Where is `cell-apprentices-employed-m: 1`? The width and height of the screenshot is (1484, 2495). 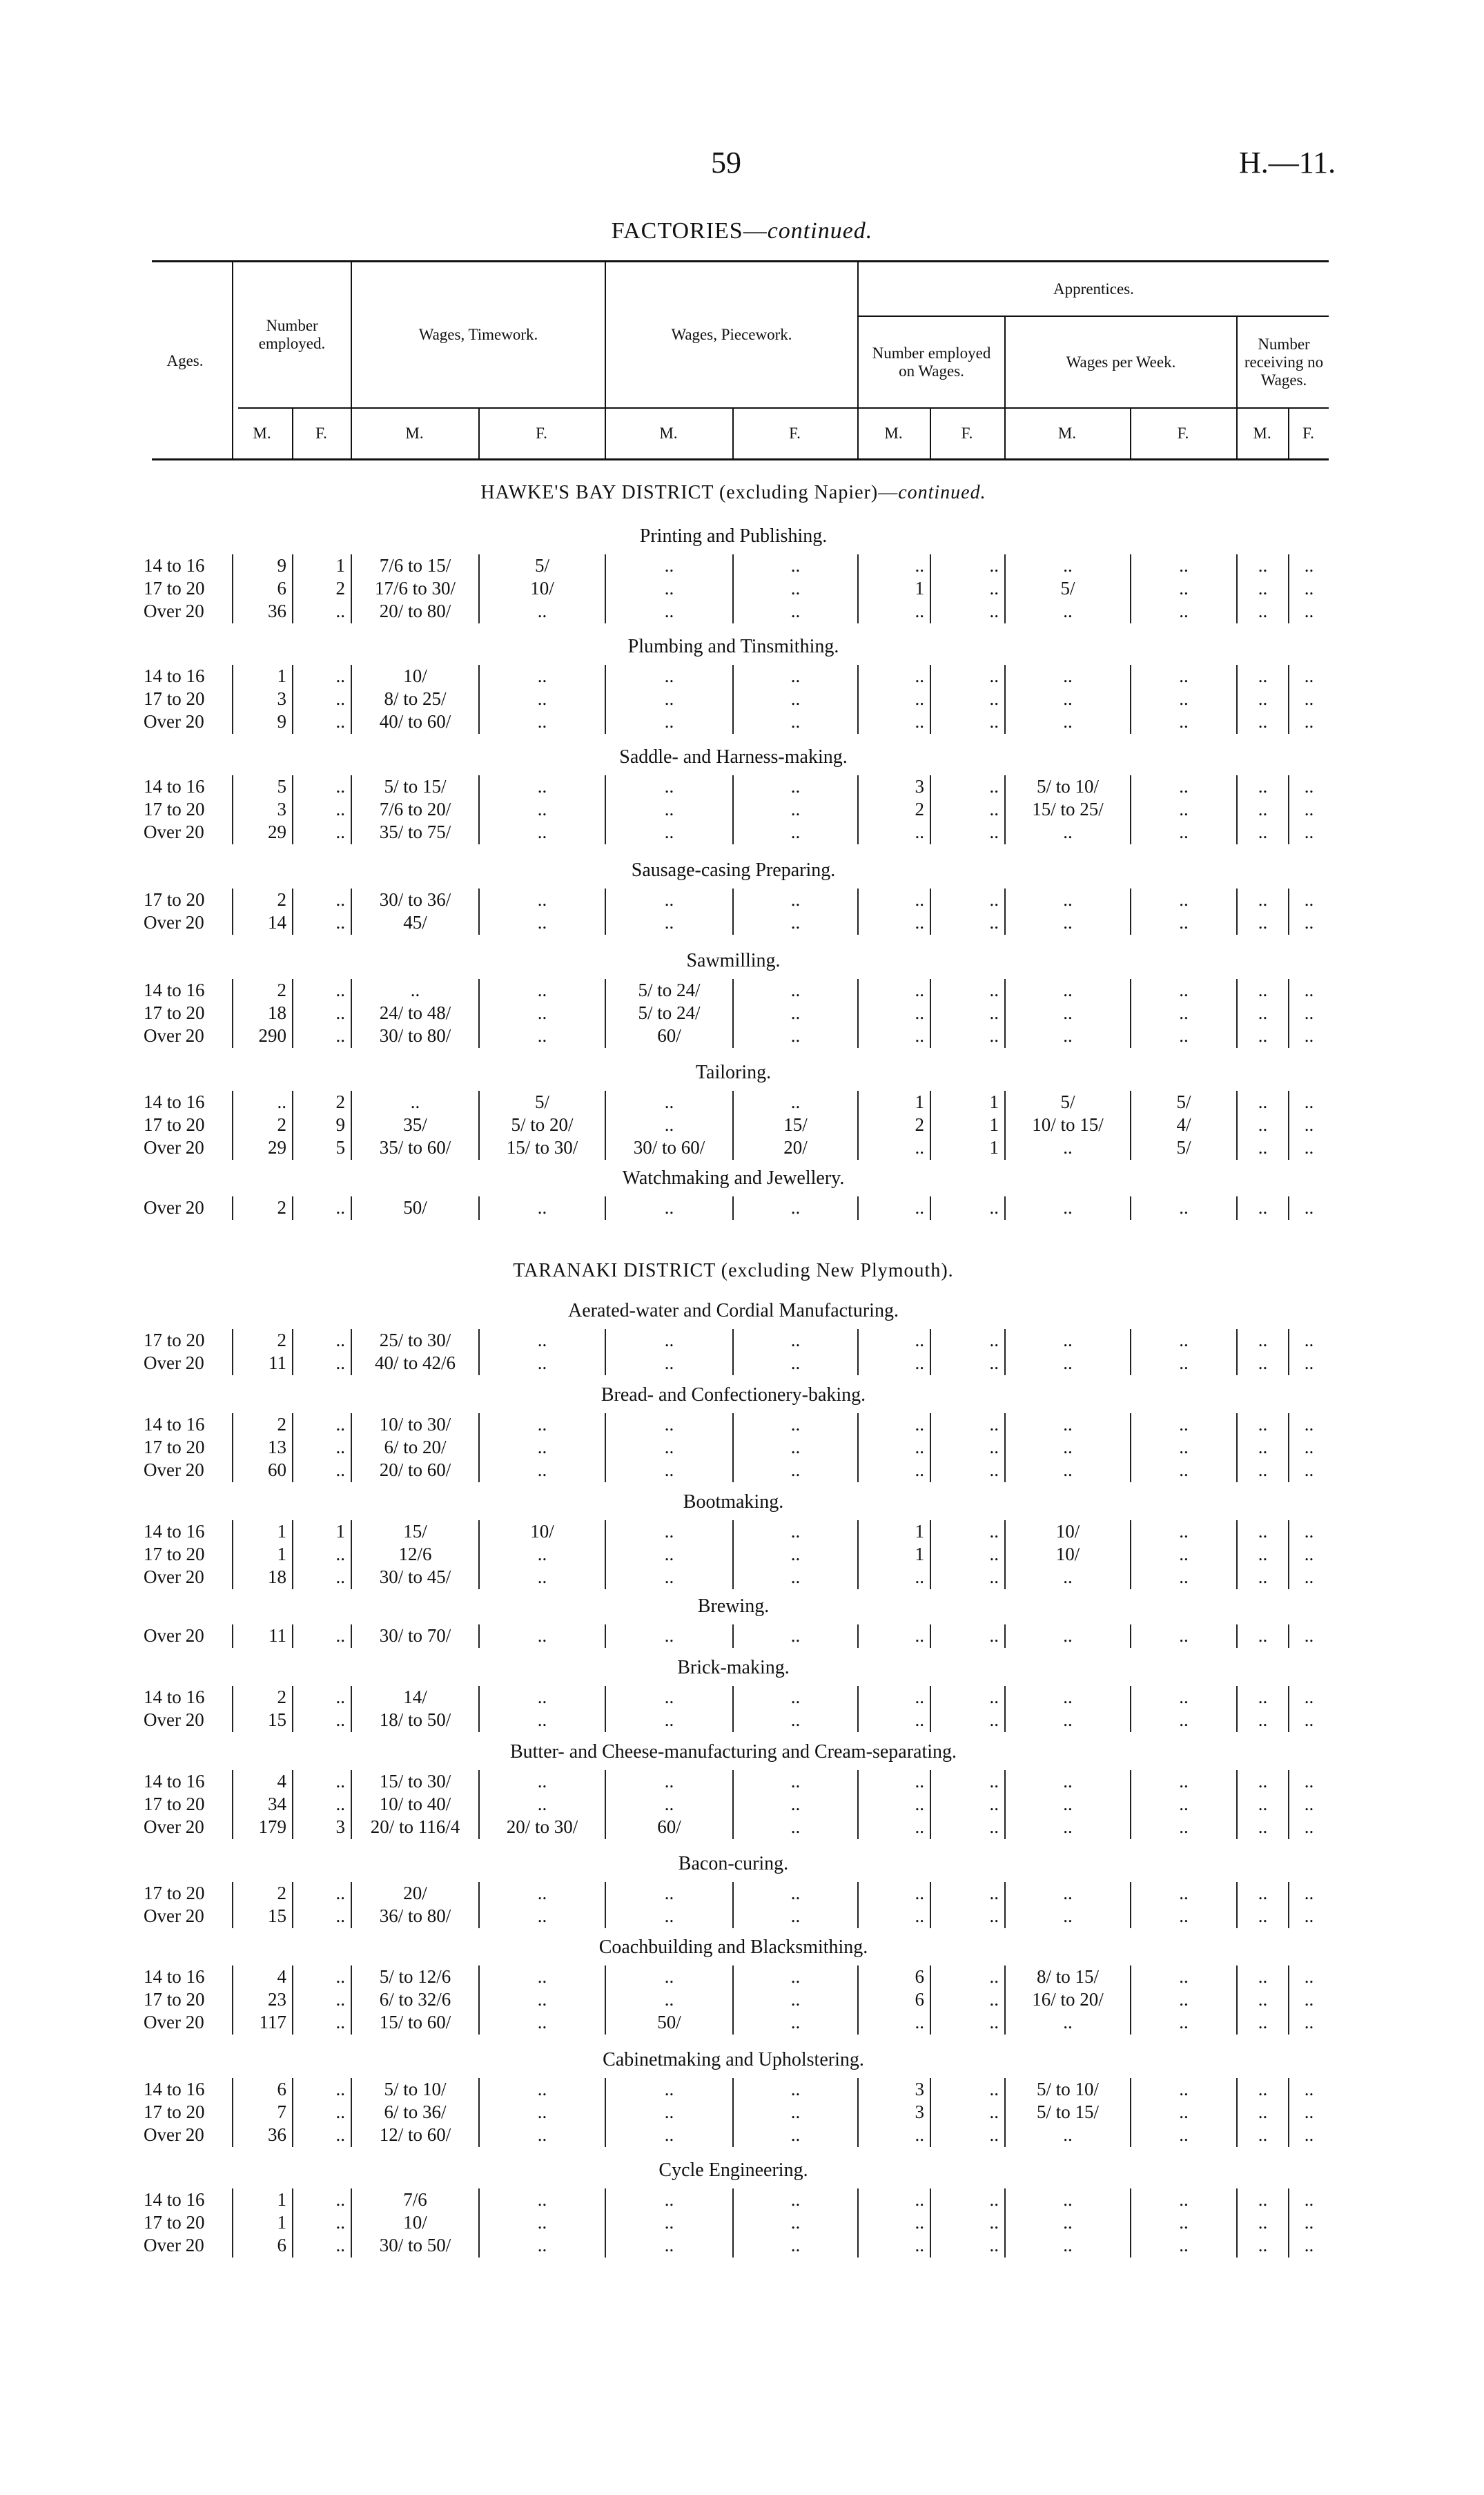 cell-apprentices-employed-m: 1 is located at coordinates (893, 1532).